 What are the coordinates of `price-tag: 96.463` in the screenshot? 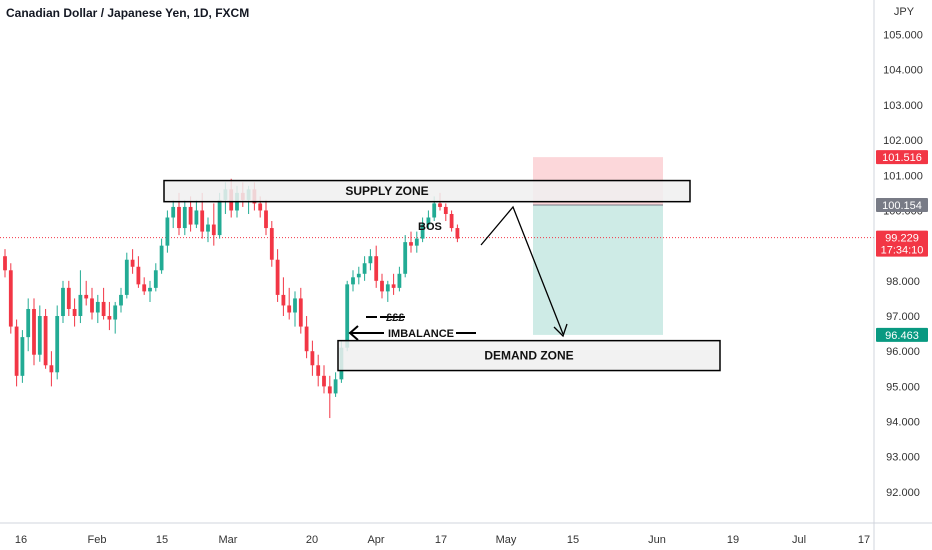 It's located at (902, 334).